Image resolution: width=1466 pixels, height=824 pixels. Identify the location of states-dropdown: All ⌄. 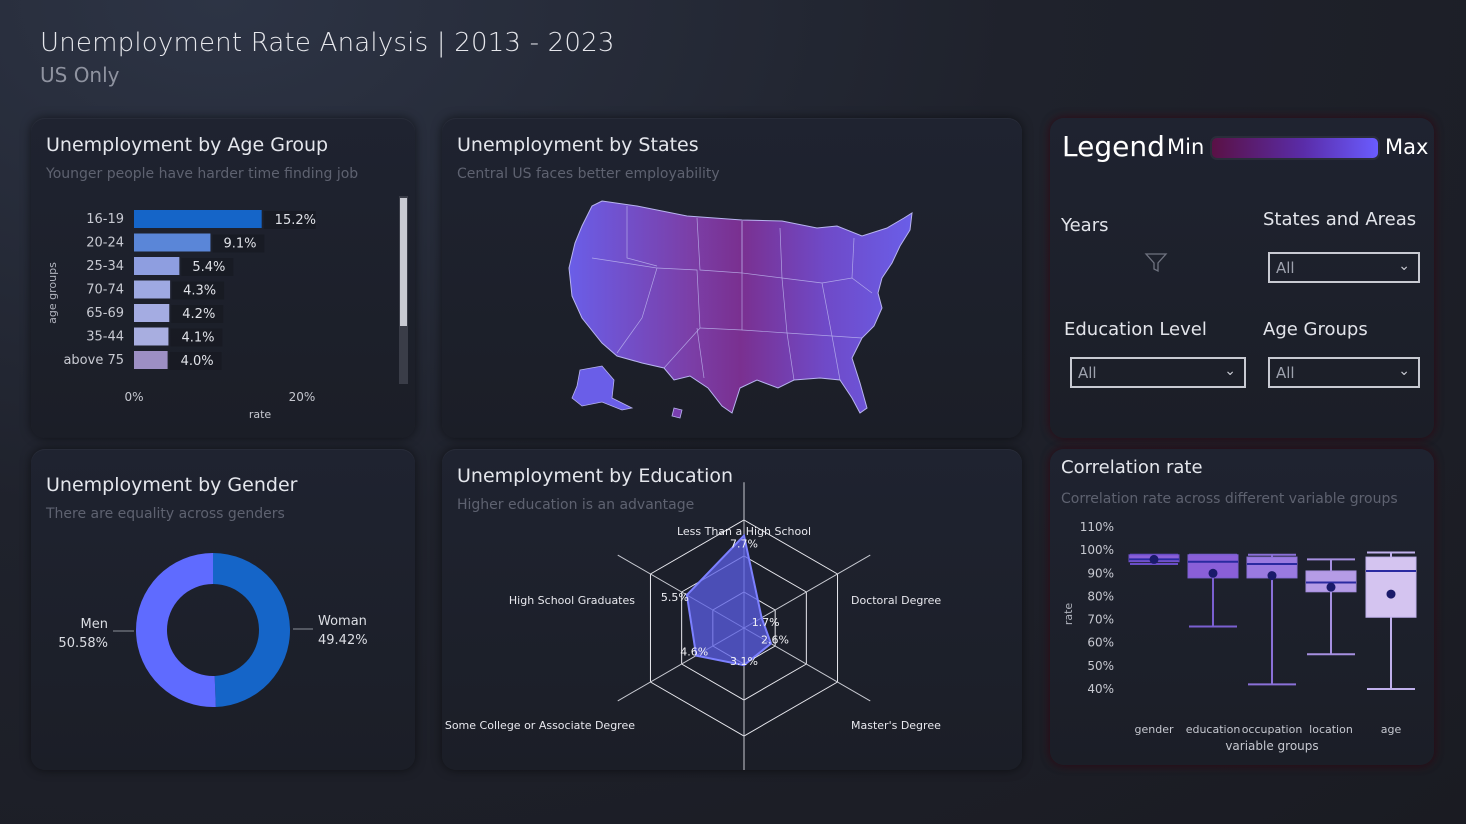
(1344, 267).